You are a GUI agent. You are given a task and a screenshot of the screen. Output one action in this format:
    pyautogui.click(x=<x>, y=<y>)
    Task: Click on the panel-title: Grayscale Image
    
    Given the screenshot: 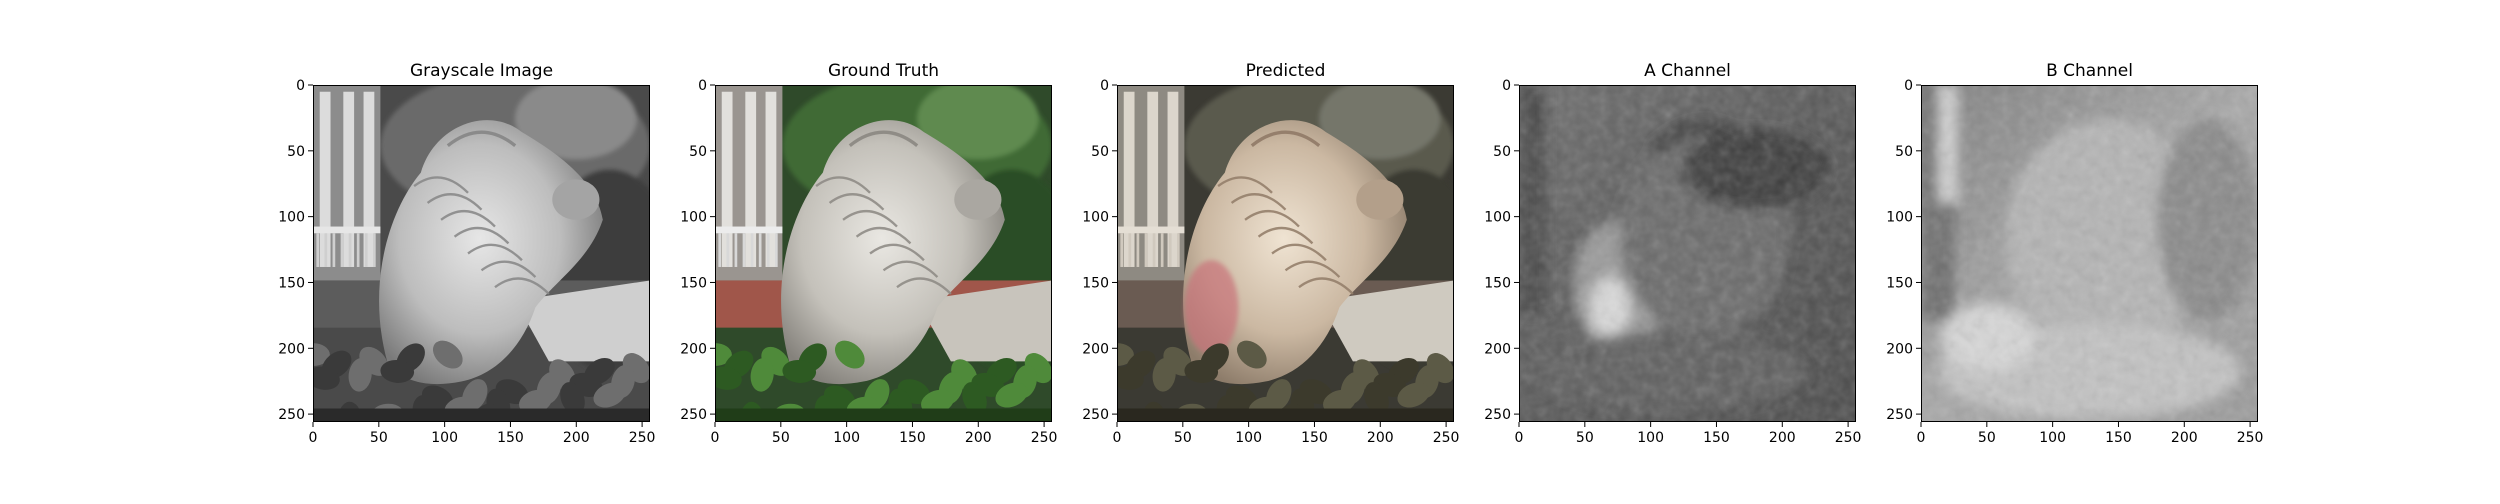 What is the action you would take?
    pyautogui.click(x=481, y=71)
    